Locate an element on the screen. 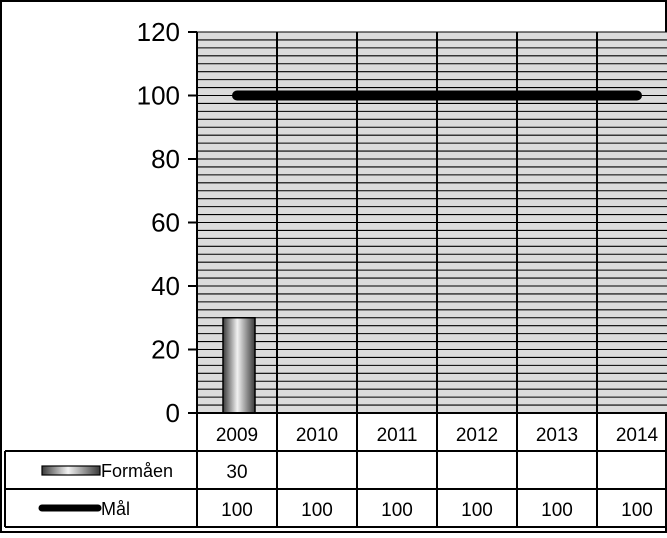  y-tick-label: 20 is located at coordinates (165, 350).